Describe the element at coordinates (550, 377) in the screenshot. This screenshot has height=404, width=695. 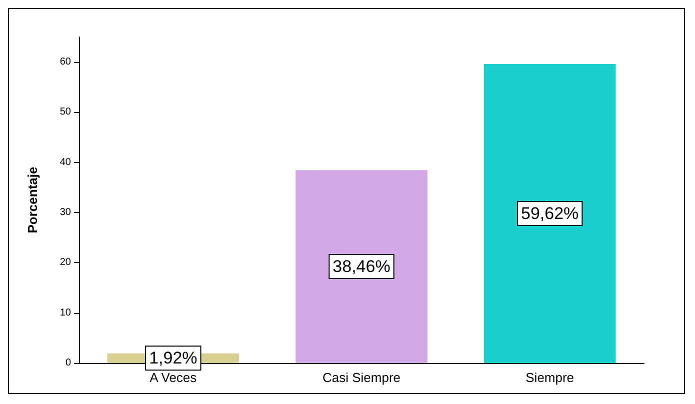
I see `x-tick-label: Siempre` at that location.